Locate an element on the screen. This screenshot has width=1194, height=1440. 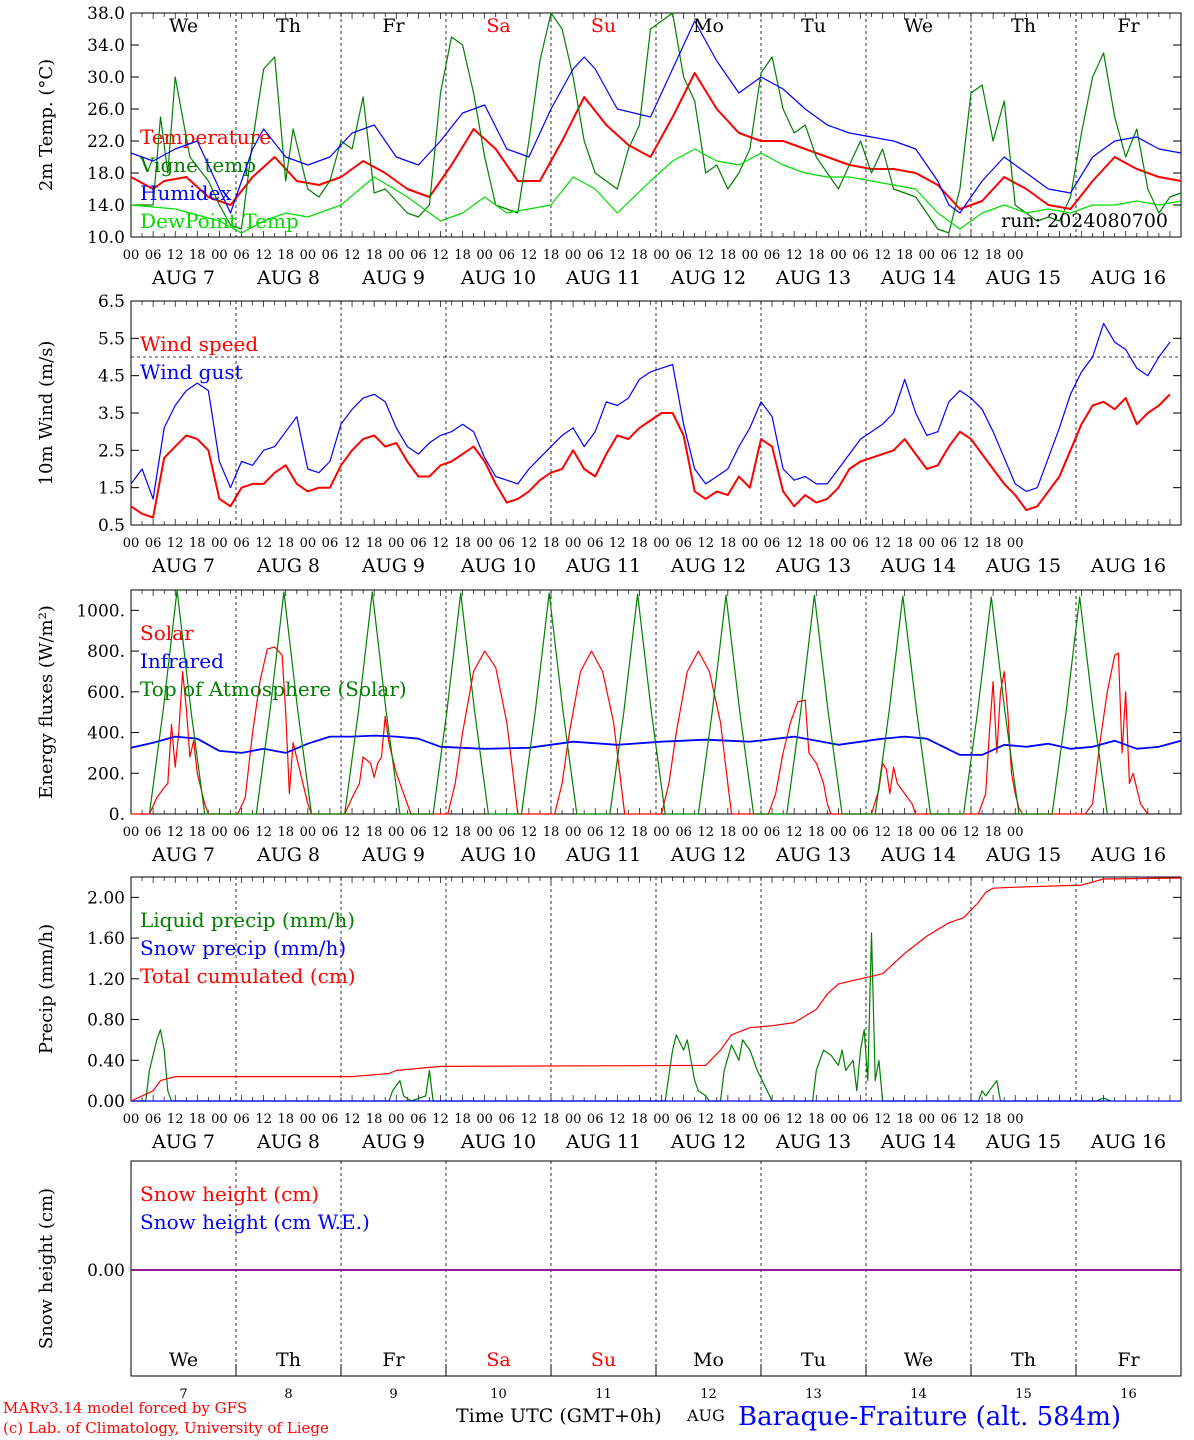
day-of-week-label: Su is located at coordinates (603, 1360).